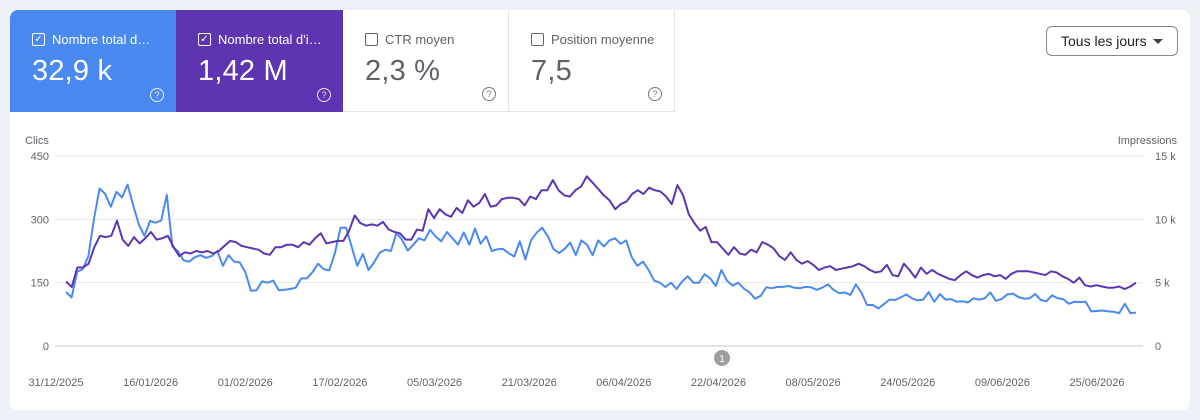  I want to click on left-axis-title: Clics, so click(37, 141).